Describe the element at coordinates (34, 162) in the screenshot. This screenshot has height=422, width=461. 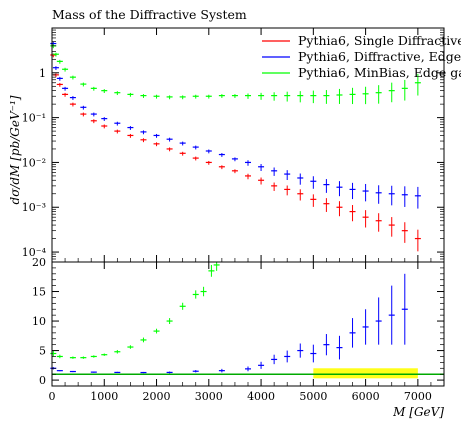
I see `top-y-tick-label-2: 10⁻²` at that location.